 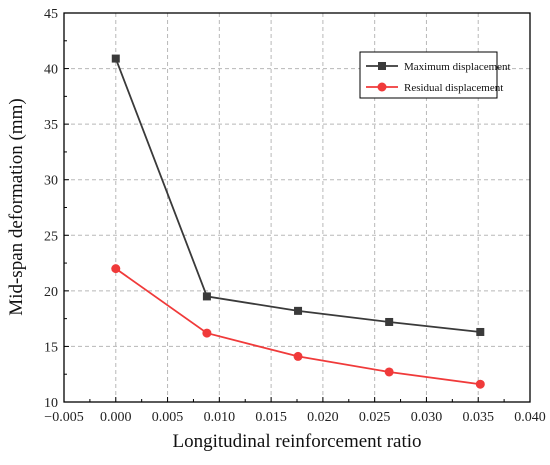 I want to click on x-tick-label: 0.005, so click(x=168, y=417).